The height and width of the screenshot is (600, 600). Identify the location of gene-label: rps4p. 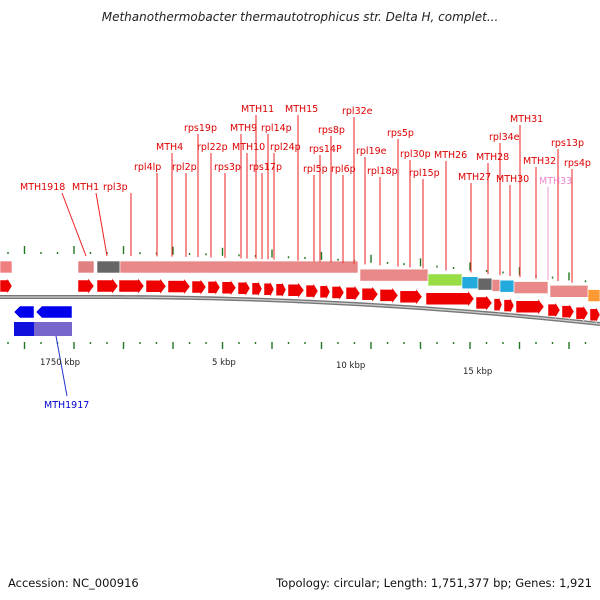
(577, 163).